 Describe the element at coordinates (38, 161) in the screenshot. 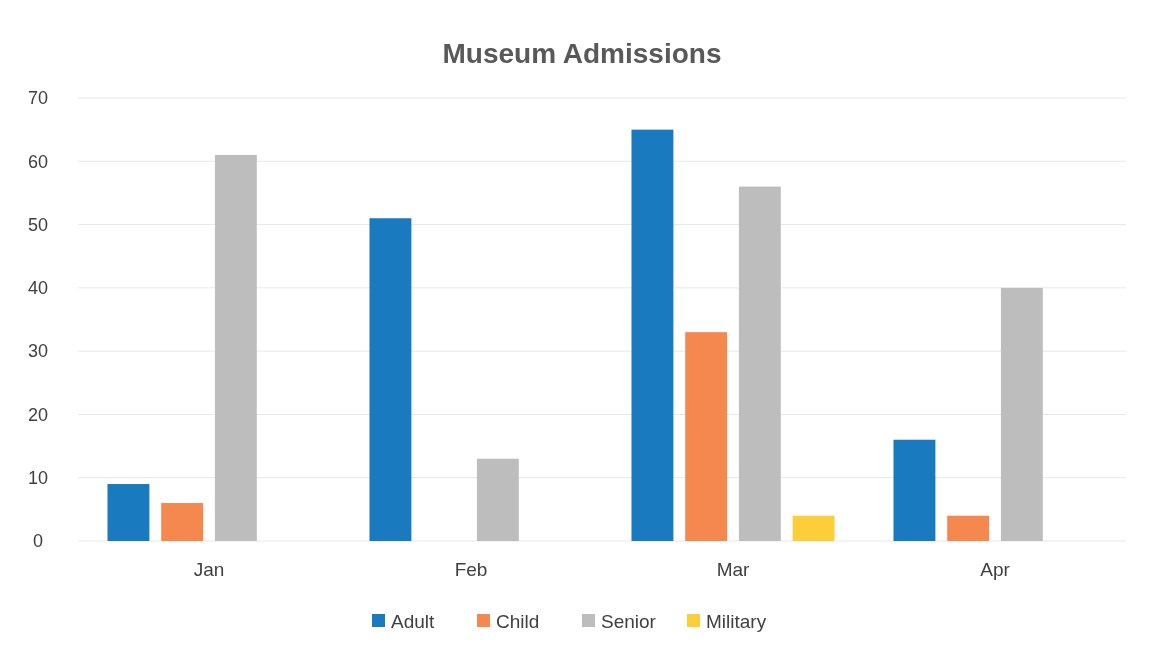

I see `y-tick-label: 60` at that location.